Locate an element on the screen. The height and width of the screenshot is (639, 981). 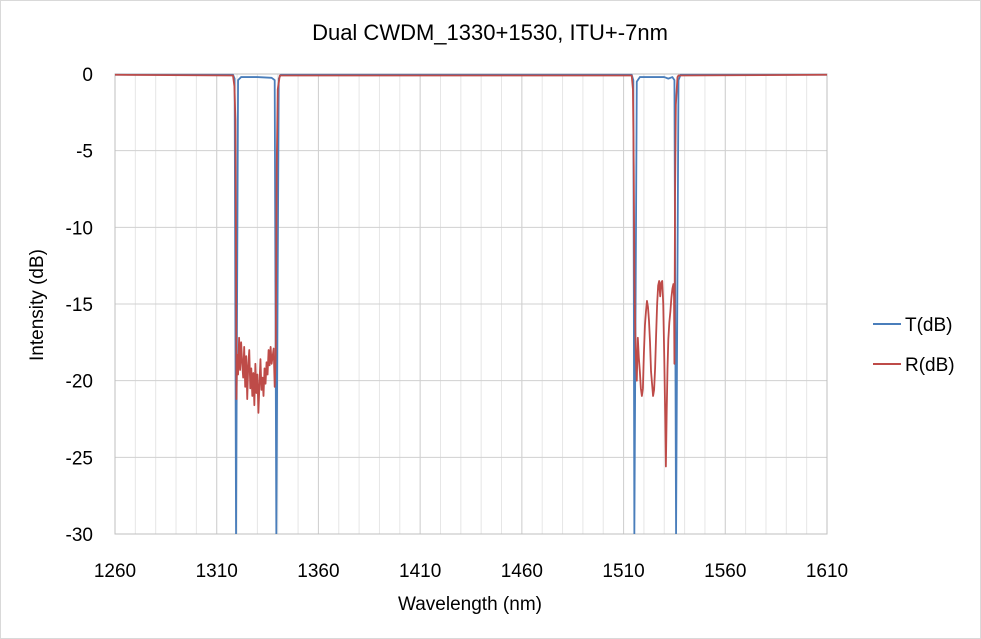
legend-label: T(dB) is located at coordinates (929, 325).